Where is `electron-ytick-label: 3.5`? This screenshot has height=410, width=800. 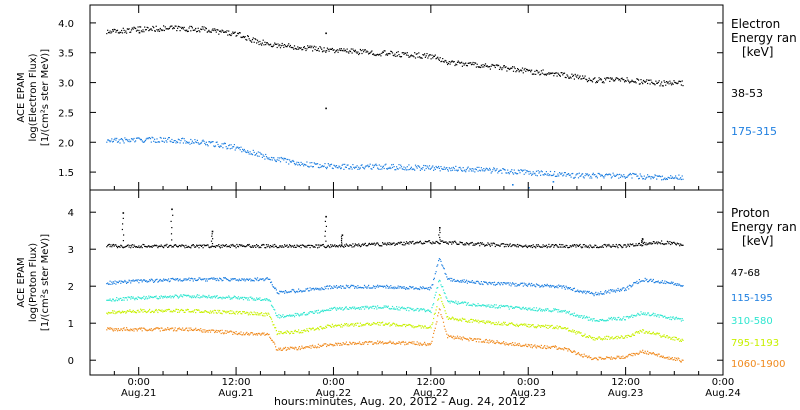 electron-ytick-label: 3.5 is located at coordinates (66, 54).